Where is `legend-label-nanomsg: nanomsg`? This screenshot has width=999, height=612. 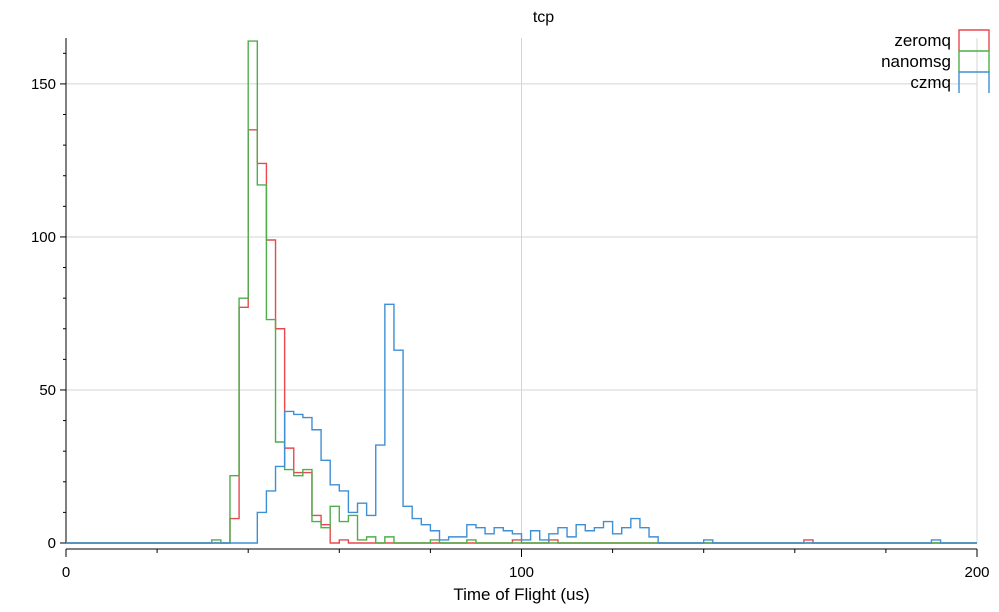 legend-label-nanomsg: nanomsg is located at coordinates (916, 61).